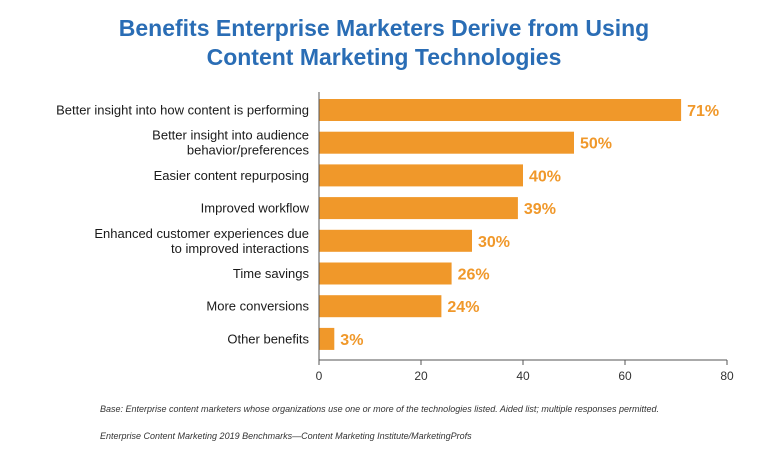 This screenshot has width=768, height=473. Describe the element at coordinates (319, 376) in the screenshot. I see `x-tick-label-0: 0` at that location.